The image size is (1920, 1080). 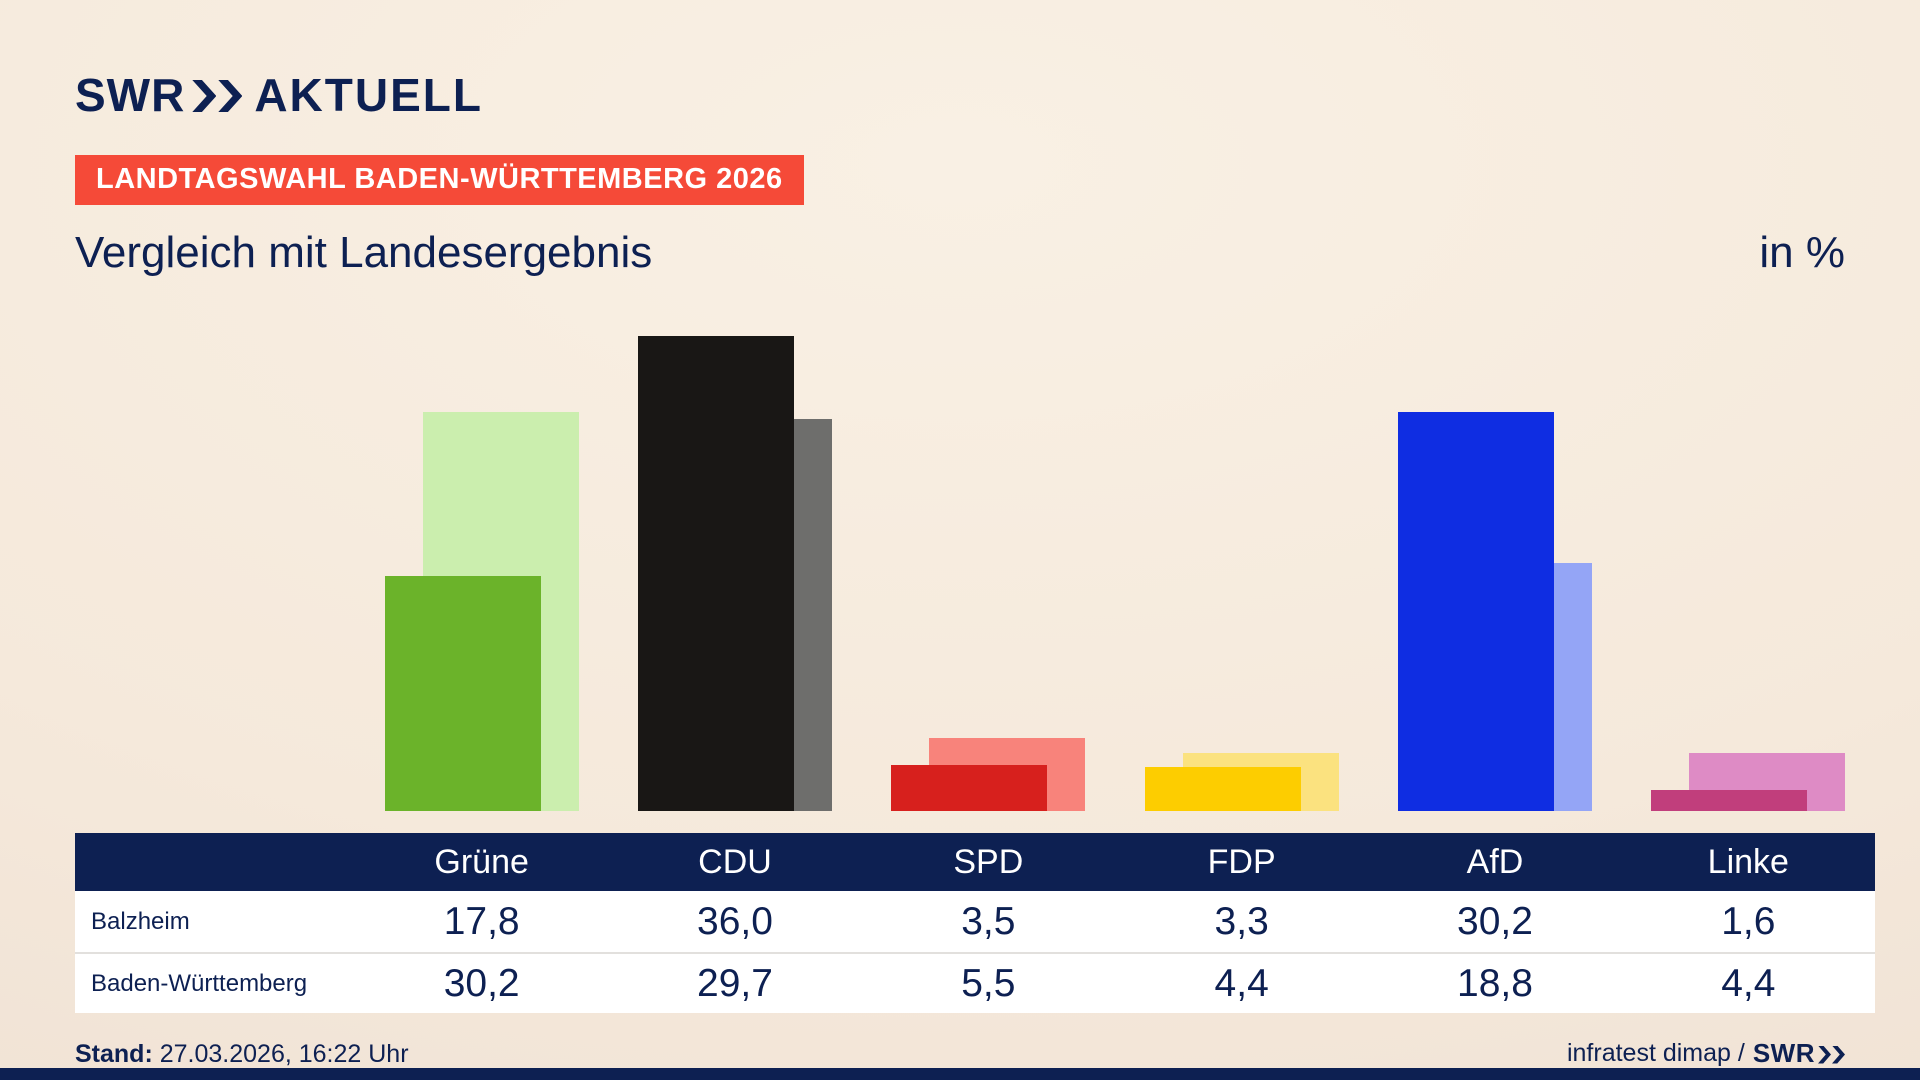 I want to click on value-Balzheim-Linke: 1,6, so click(x=1748, y=921).